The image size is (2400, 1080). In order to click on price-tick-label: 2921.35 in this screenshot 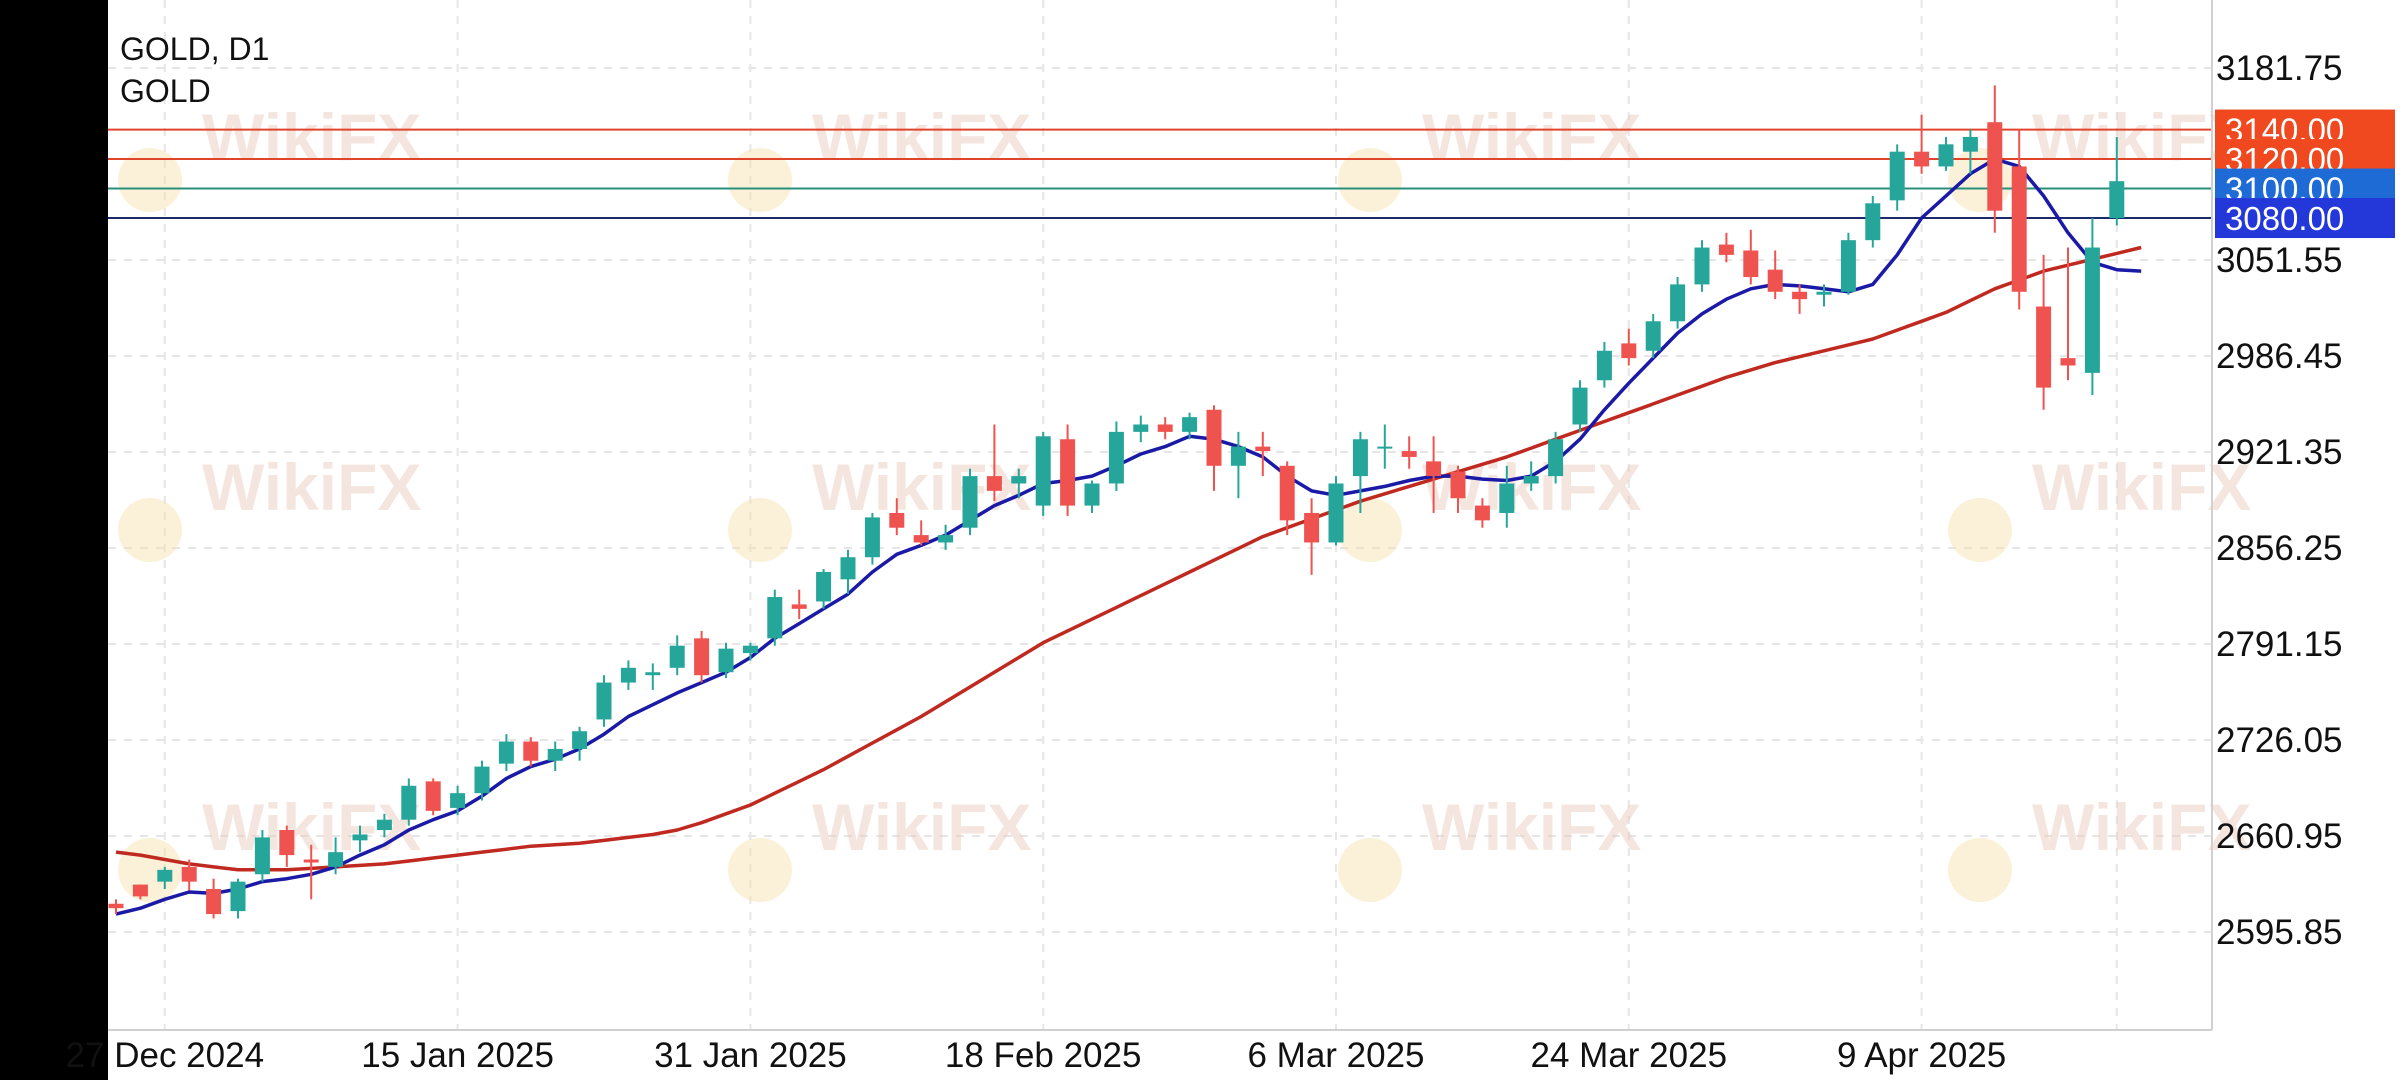, I will do `click(2279, 452)`.